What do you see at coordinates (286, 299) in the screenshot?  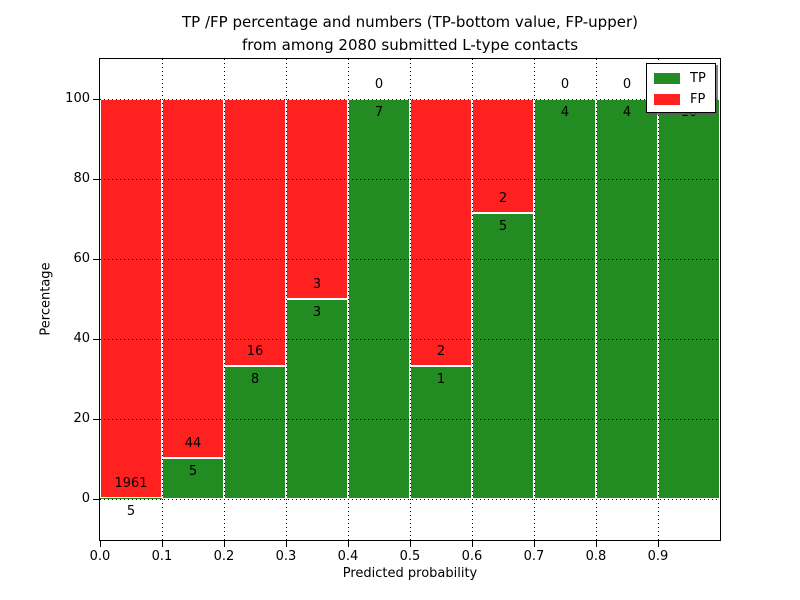 I see `gridline-x-0.3` at bounding box center [286, 299].